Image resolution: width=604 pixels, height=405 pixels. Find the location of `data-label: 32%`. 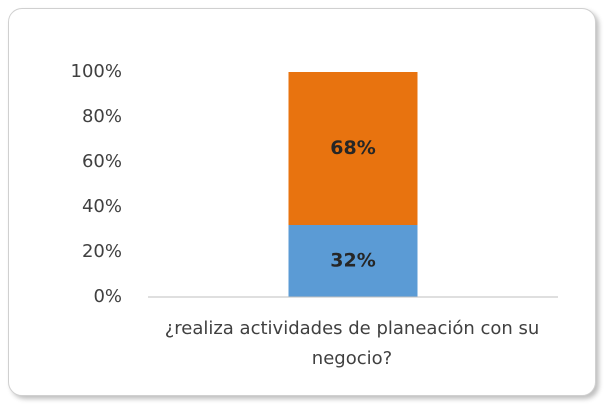

data-label: 32% is located at coordinates (352, 261).